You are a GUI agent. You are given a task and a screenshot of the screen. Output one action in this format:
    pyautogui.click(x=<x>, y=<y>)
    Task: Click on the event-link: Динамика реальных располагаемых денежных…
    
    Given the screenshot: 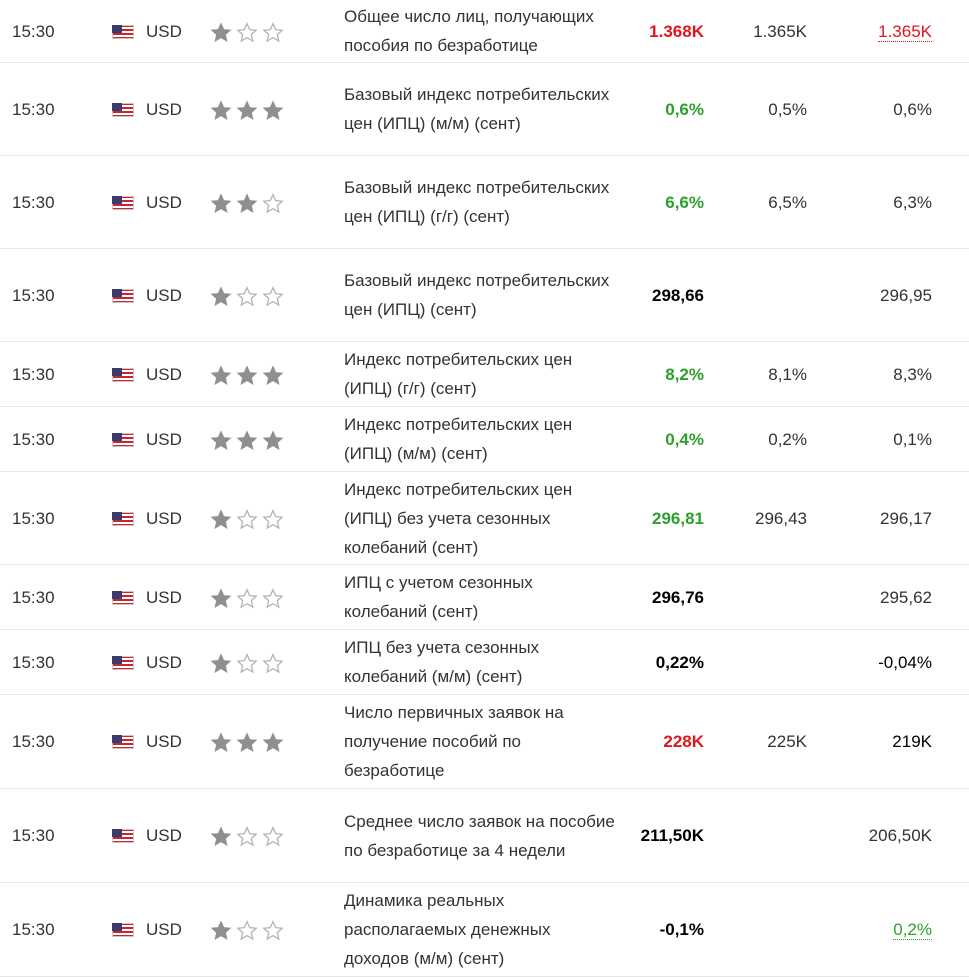 What is the action you would take?
    pyautogui.click(x=447, y=929)
    